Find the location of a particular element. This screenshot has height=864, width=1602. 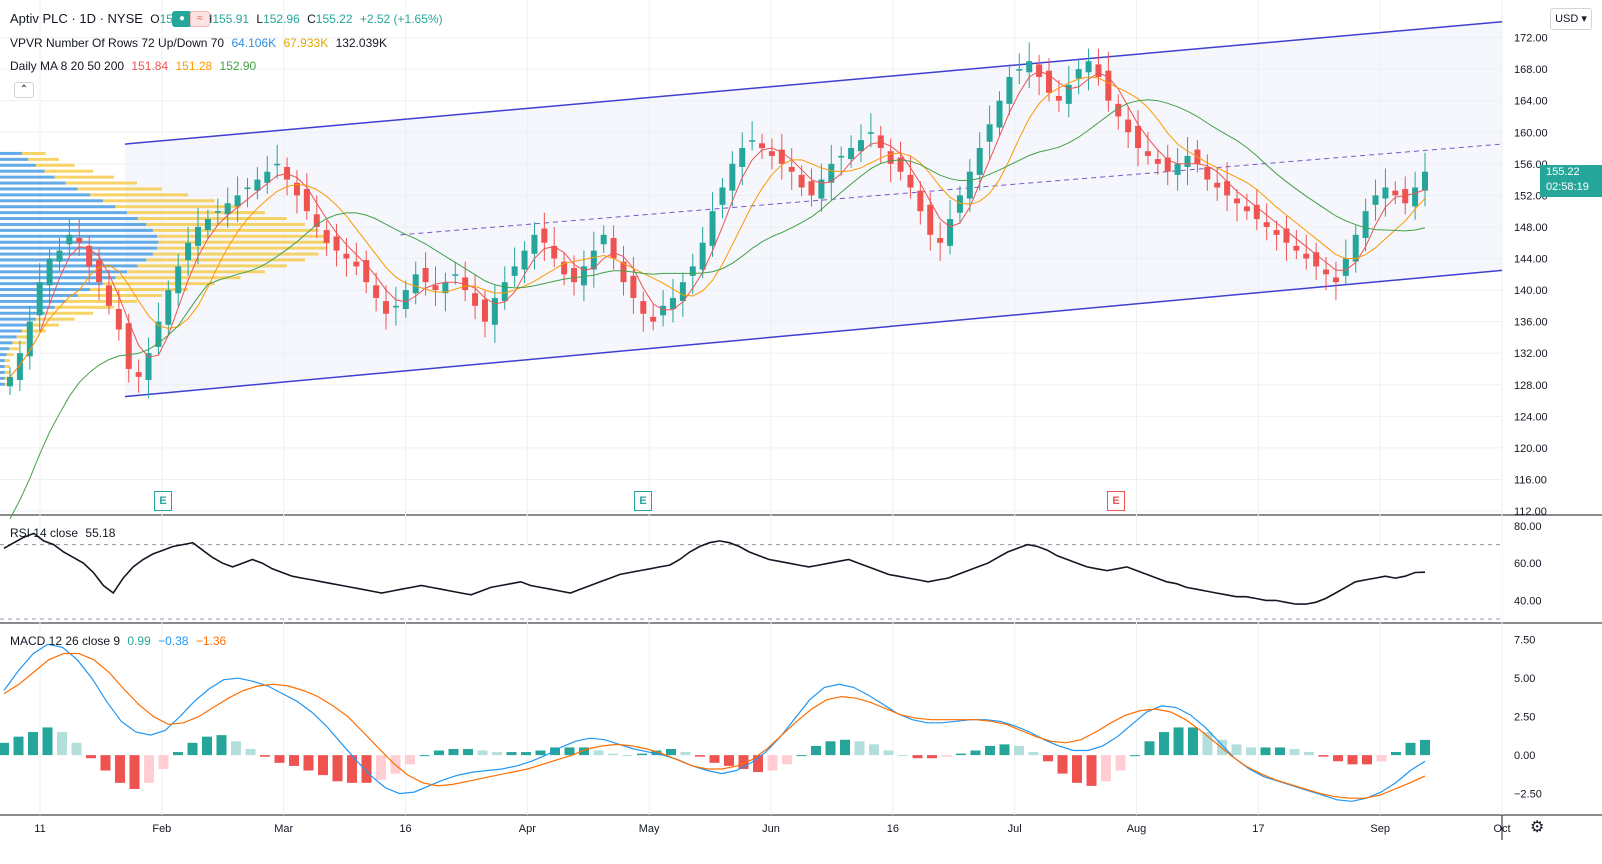

macd-label: MACD 12 26 close 9 is located at coordinates (65, 641).